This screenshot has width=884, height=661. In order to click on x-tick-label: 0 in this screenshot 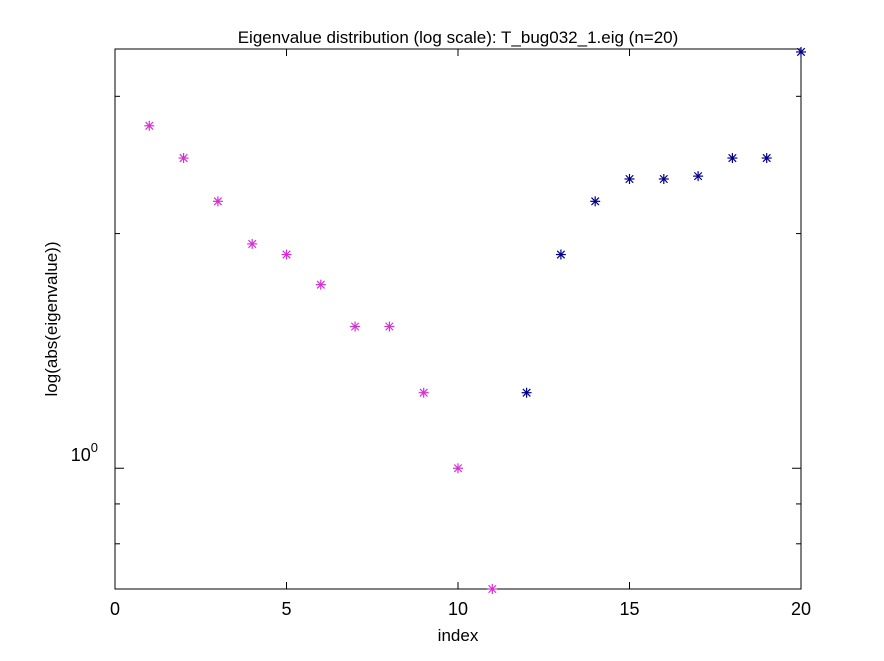, I will do `click(115, 609)`.